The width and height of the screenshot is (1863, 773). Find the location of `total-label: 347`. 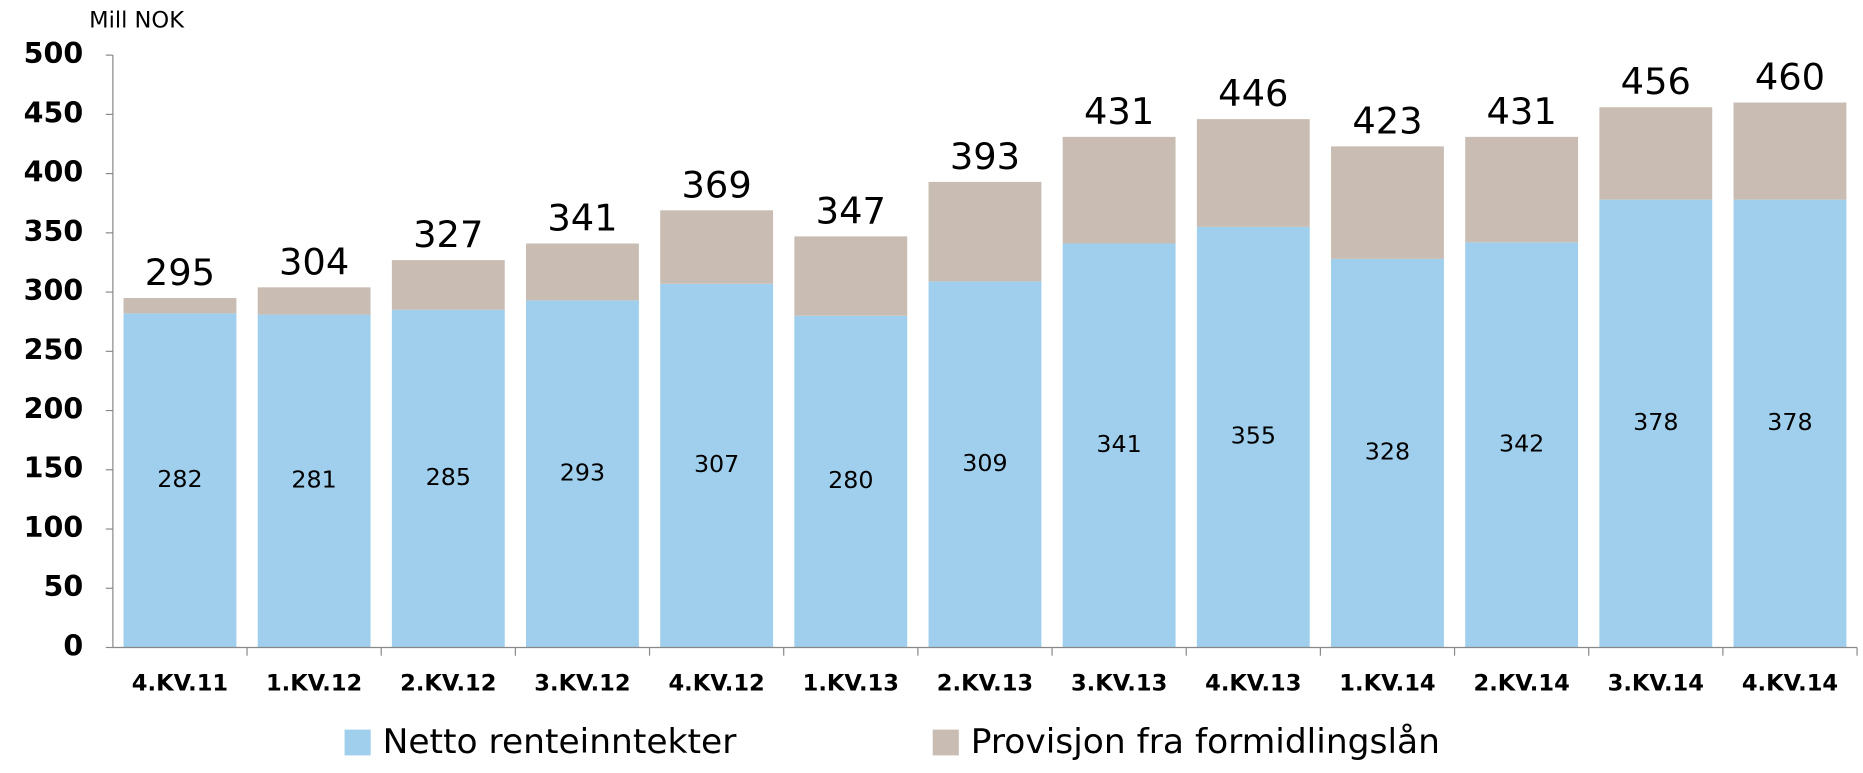

total-label: 347 is located at coordinates (851, 211).